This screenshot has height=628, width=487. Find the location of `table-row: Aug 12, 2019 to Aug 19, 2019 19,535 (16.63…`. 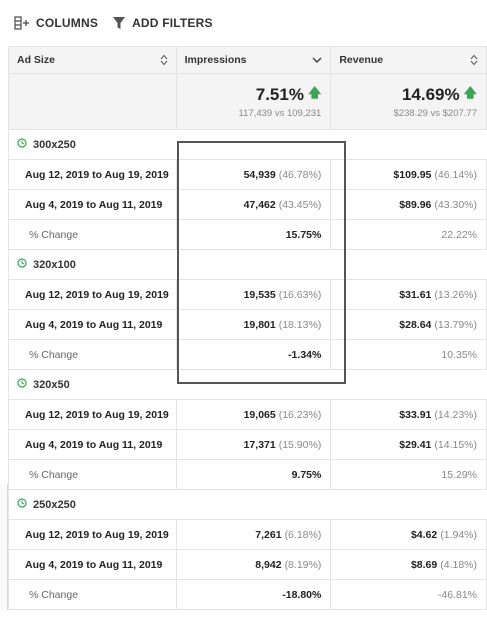

table-row: Aug 12, 2019 to Aug 19, 2019 19,535 (16.63… is located at coordinates (248, 295).